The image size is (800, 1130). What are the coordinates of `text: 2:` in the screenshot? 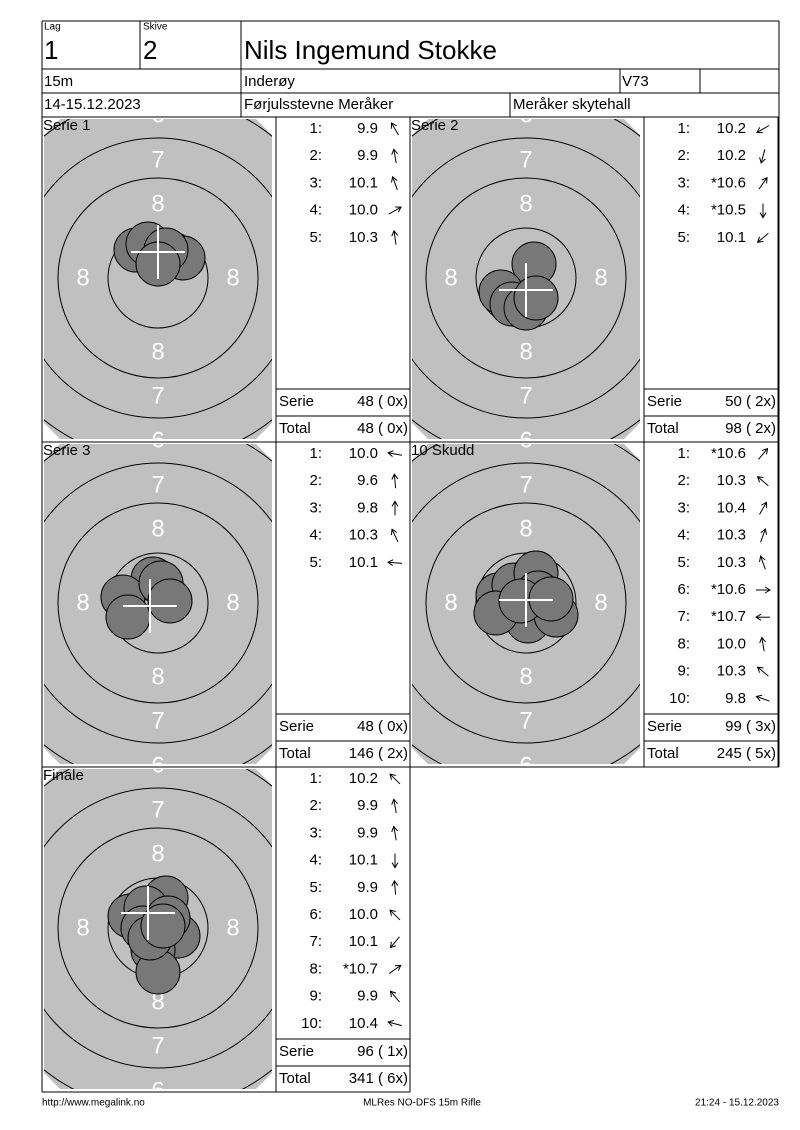 It's located at (683, 480).